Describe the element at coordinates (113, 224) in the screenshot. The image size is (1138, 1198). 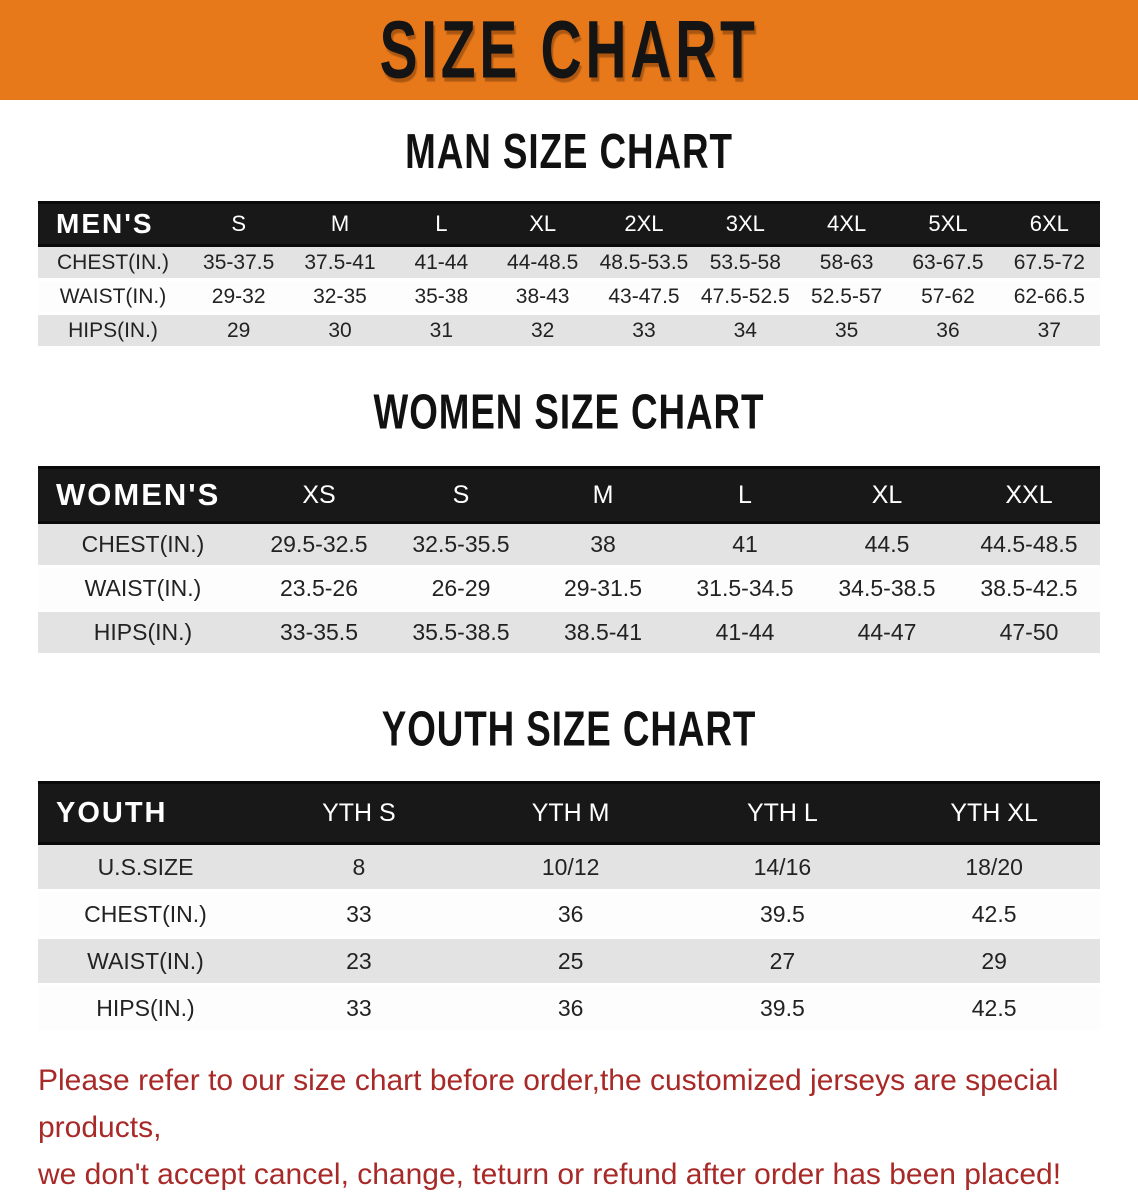
I see `men-table-title: MEN'S` at that location.